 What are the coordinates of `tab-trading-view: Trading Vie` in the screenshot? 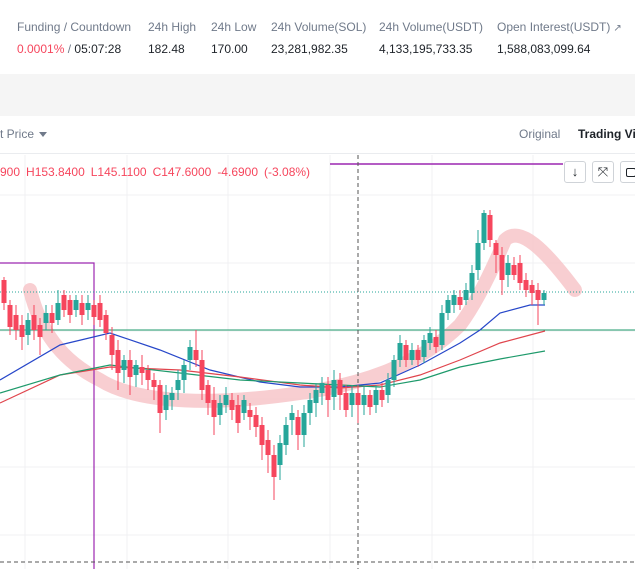 It's located at (606, 134).